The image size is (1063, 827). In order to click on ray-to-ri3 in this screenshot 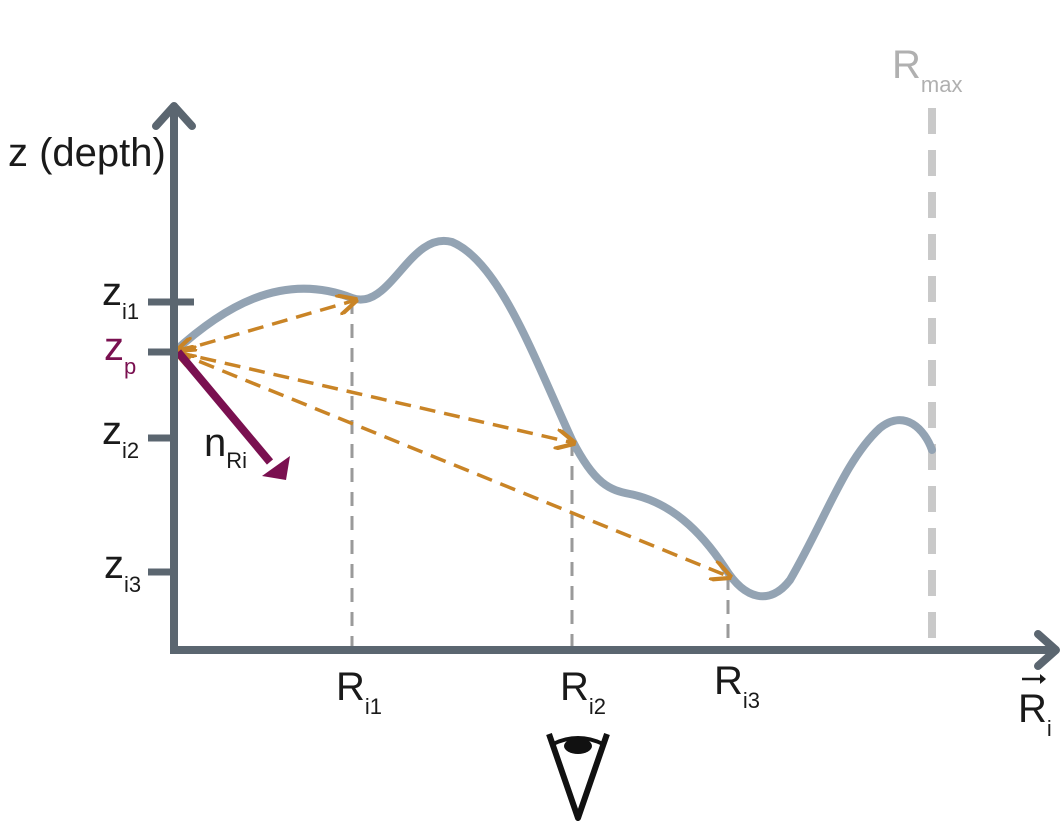, I will do `click(453, 464)`.